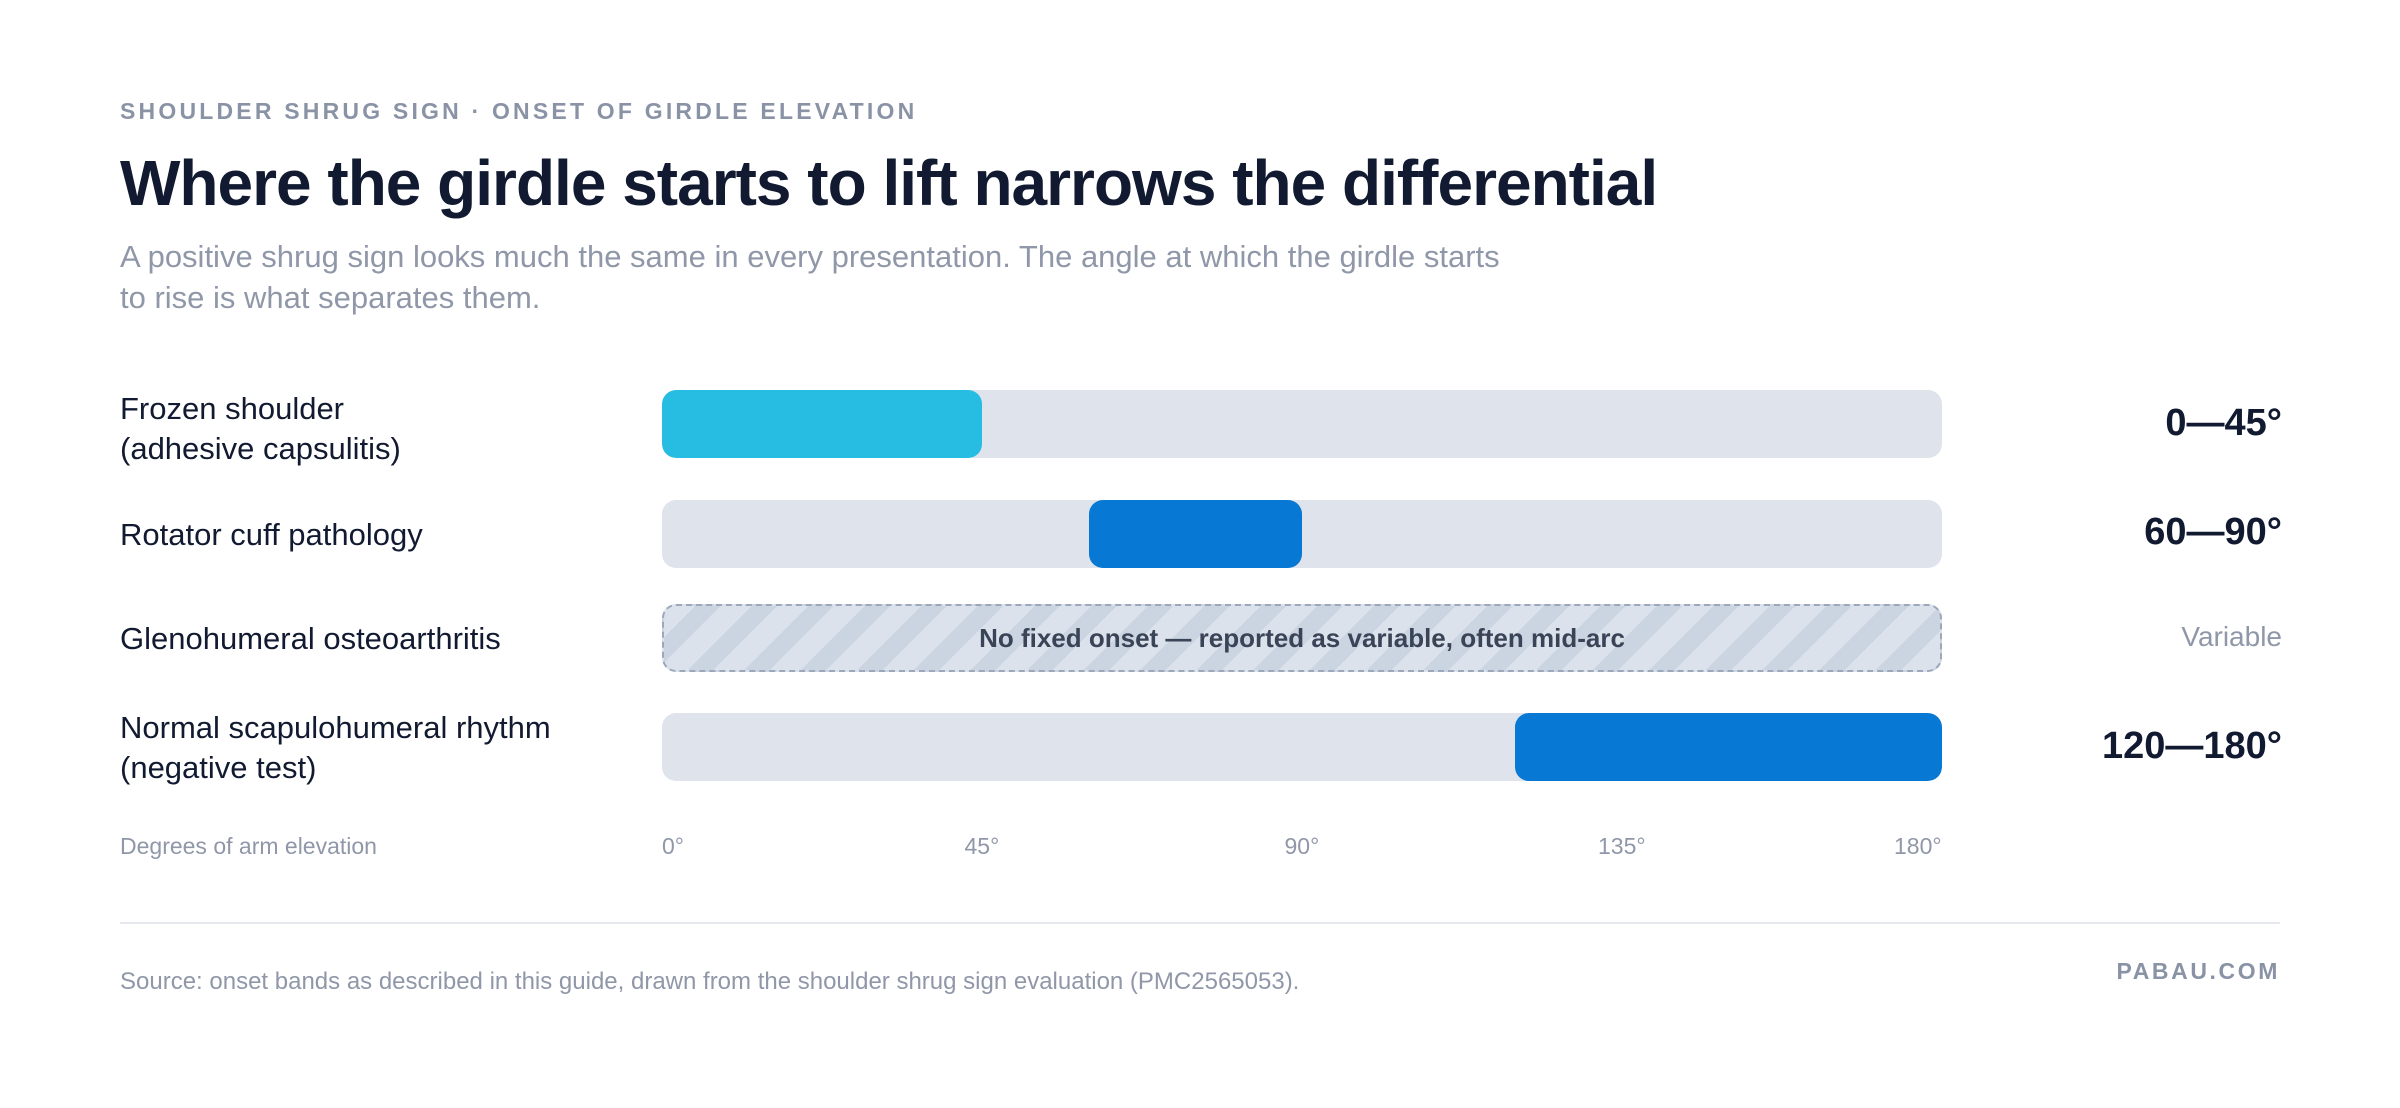 This screenshot has height=1108, width=2400. What do you see at coordinates (1302, 424) in the screenshot?
I see `track-frozen-shoulder` at bounding box center [1302, 424].